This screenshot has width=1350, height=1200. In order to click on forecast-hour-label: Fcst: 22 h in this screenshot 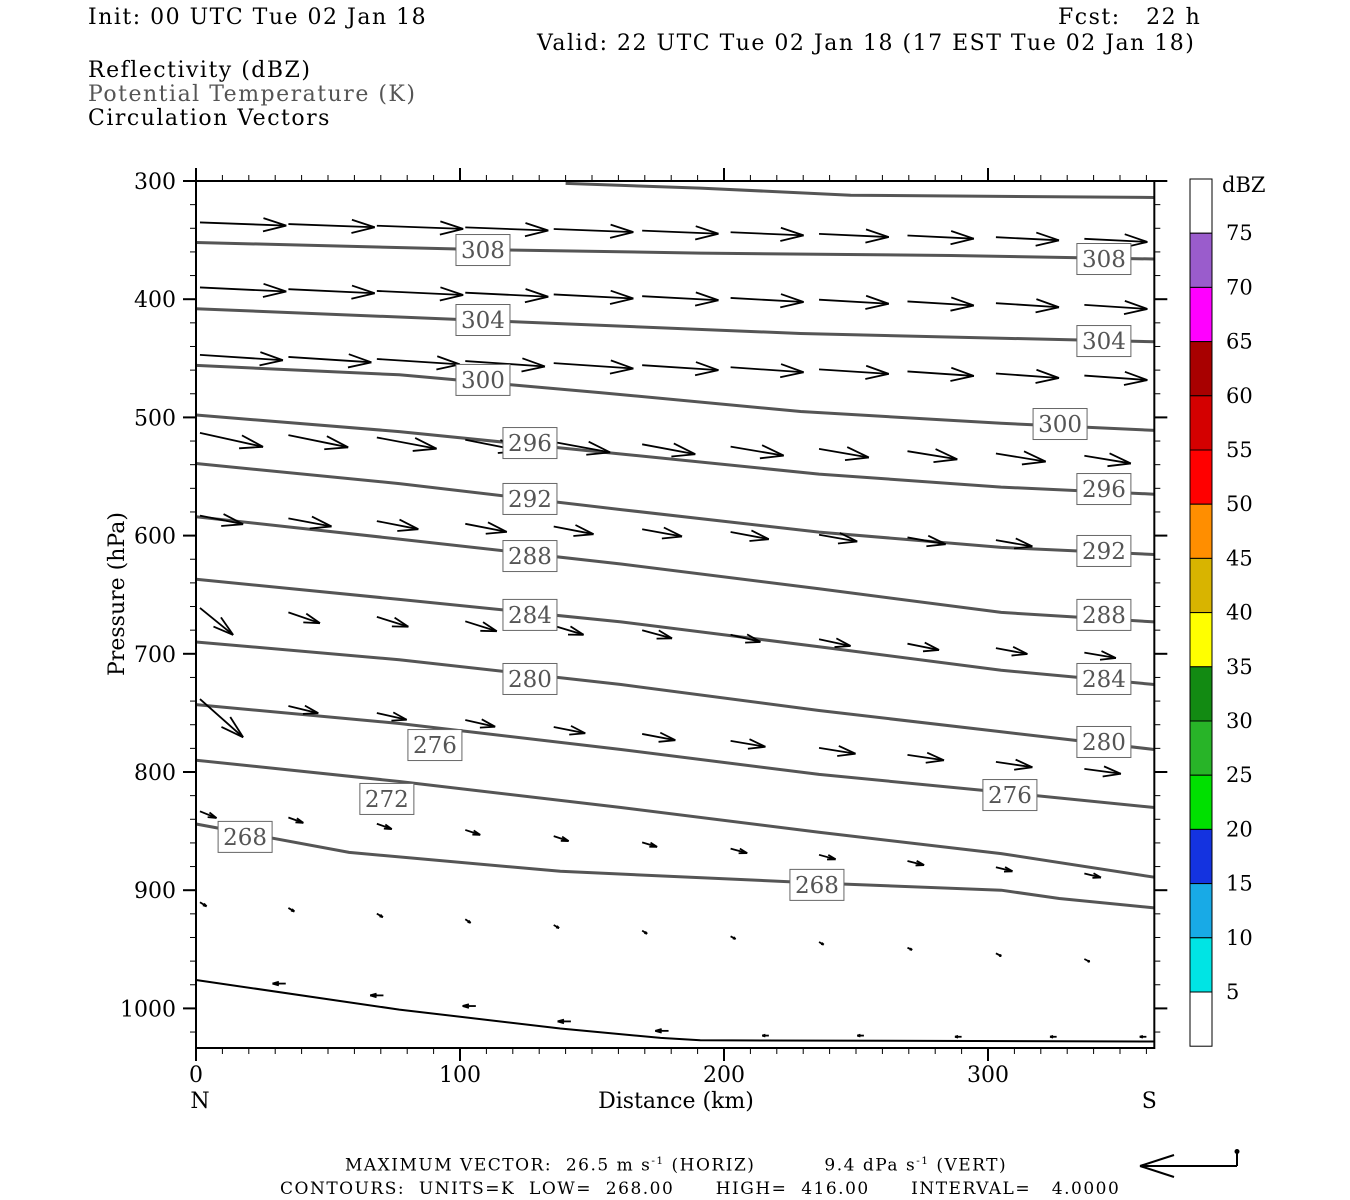, I will do `click(1130, 17)`.